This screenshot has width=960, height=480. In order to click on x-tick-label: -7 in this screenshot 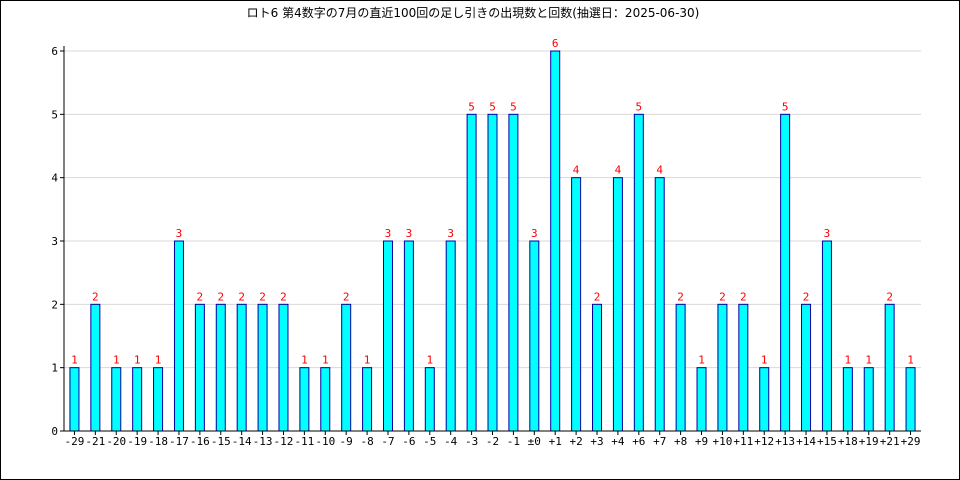, I will do `click(387, 441)`.